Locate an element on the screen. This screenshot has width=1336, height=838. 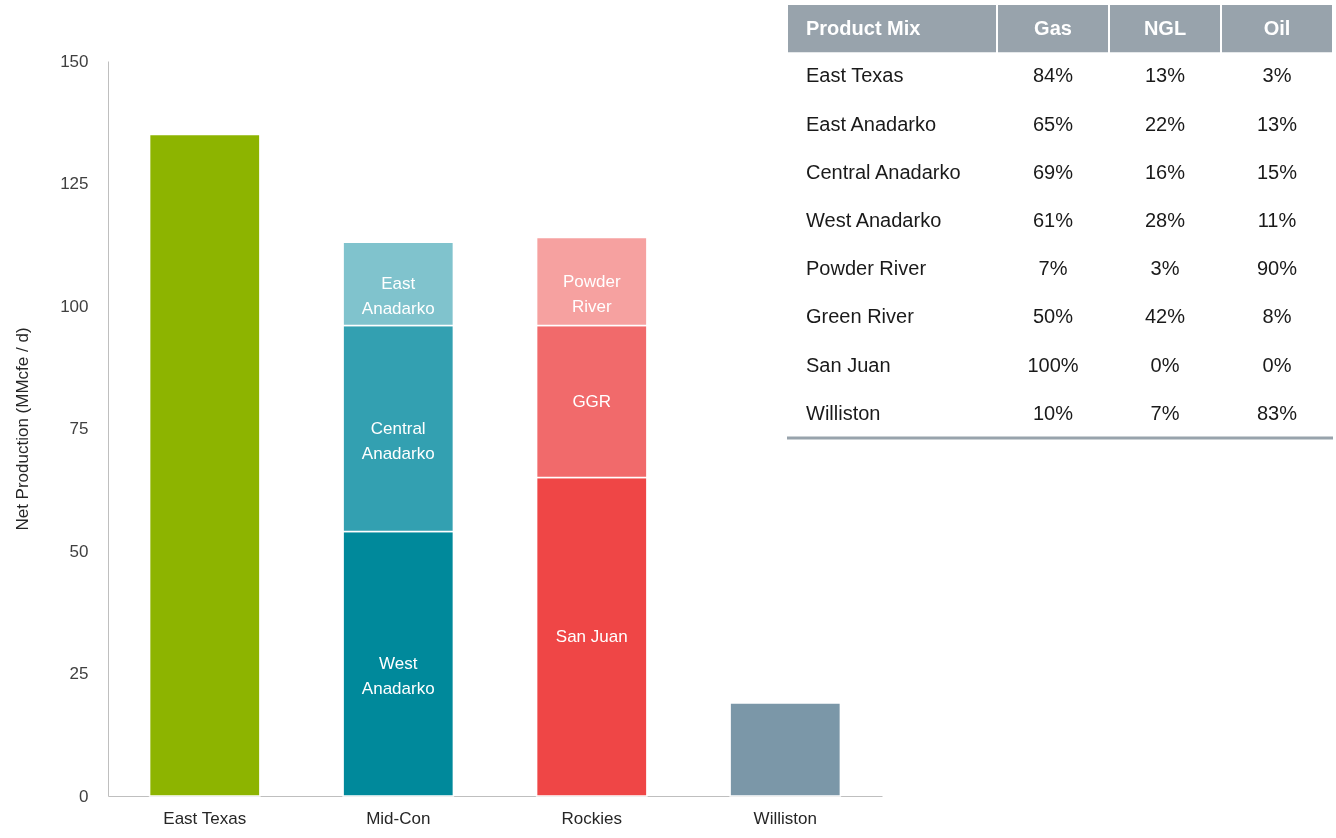
data-label: 50% is located at coordinates (1053, 316).